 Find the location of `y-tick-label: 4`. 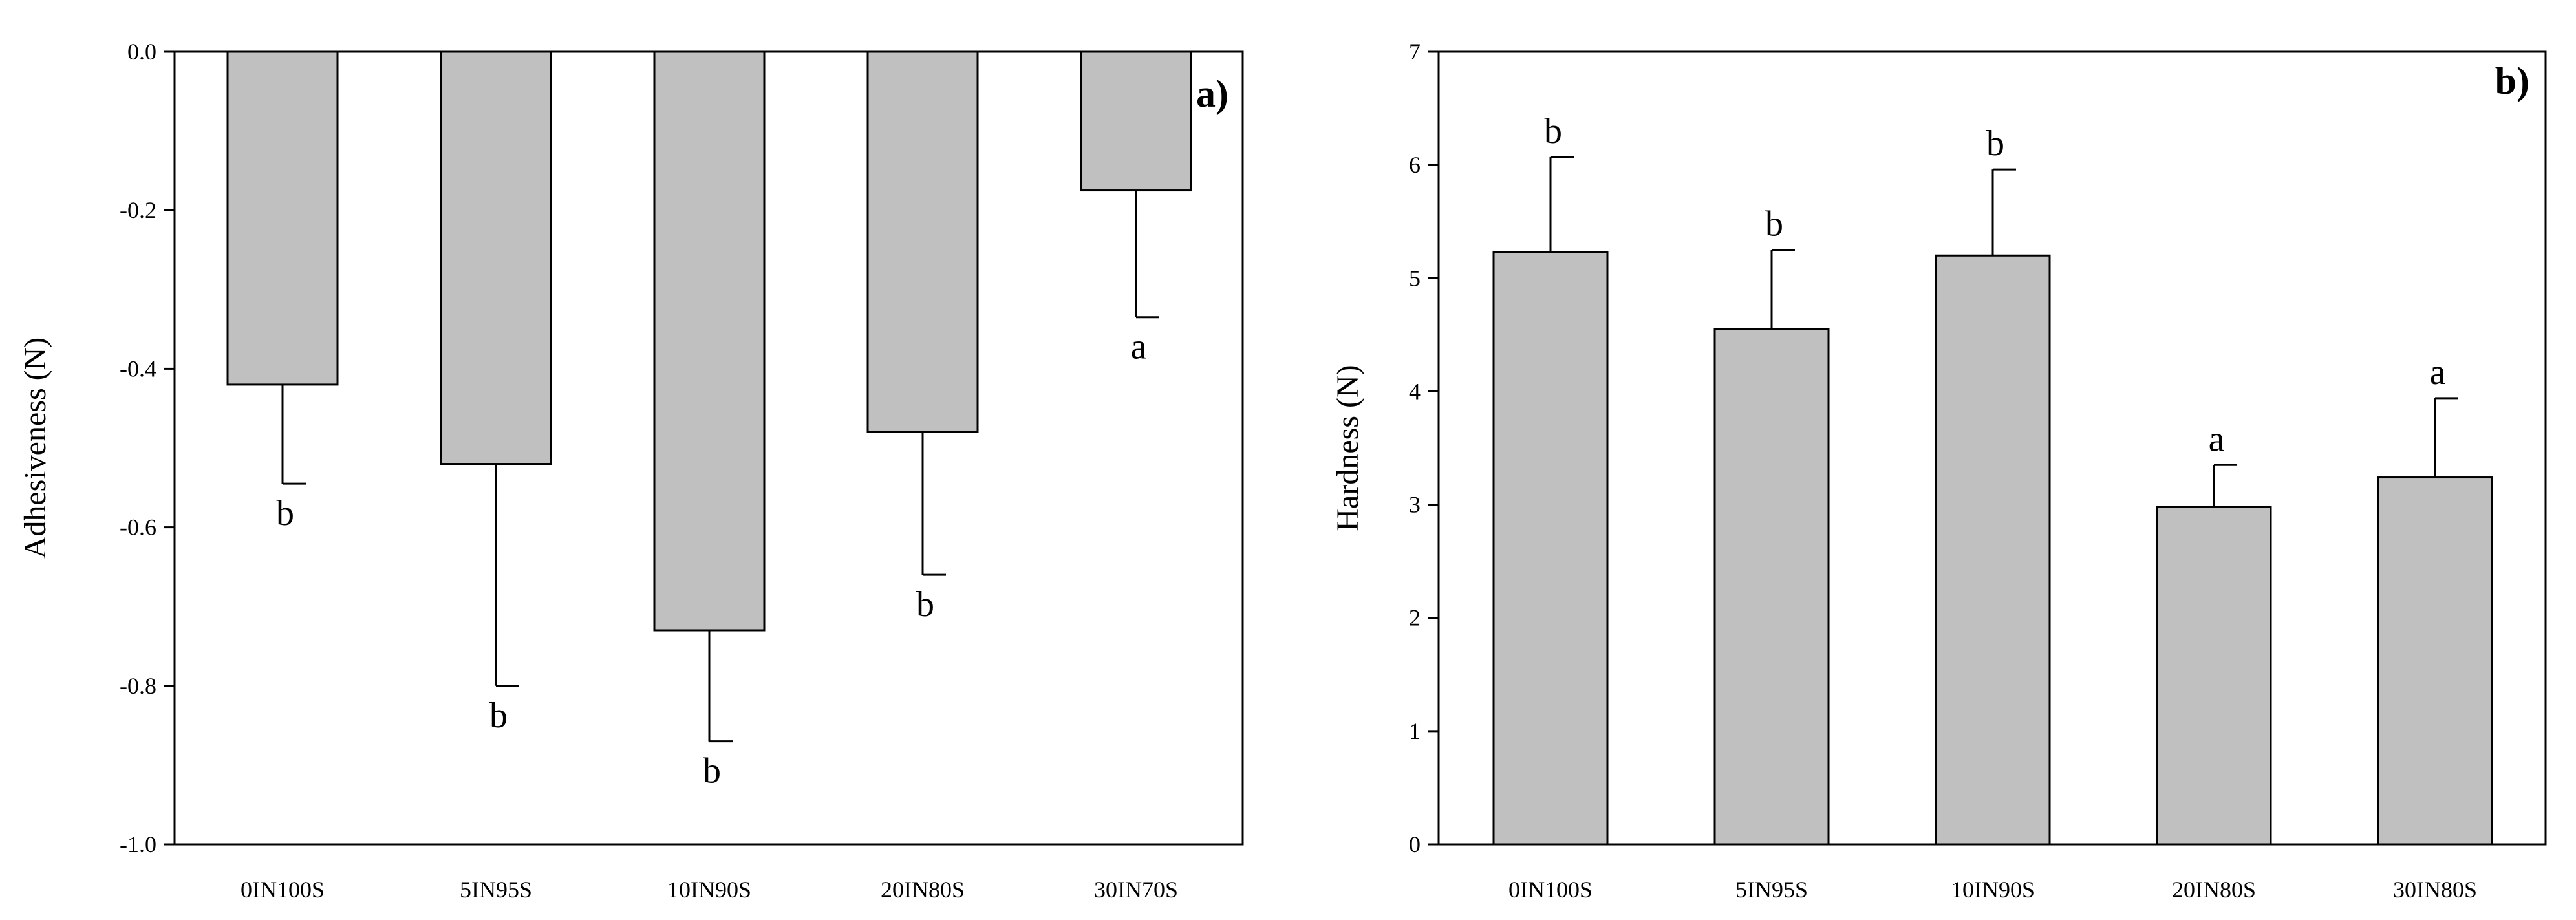

y-tick-label: 4 is located at coordinates (1415, 391).